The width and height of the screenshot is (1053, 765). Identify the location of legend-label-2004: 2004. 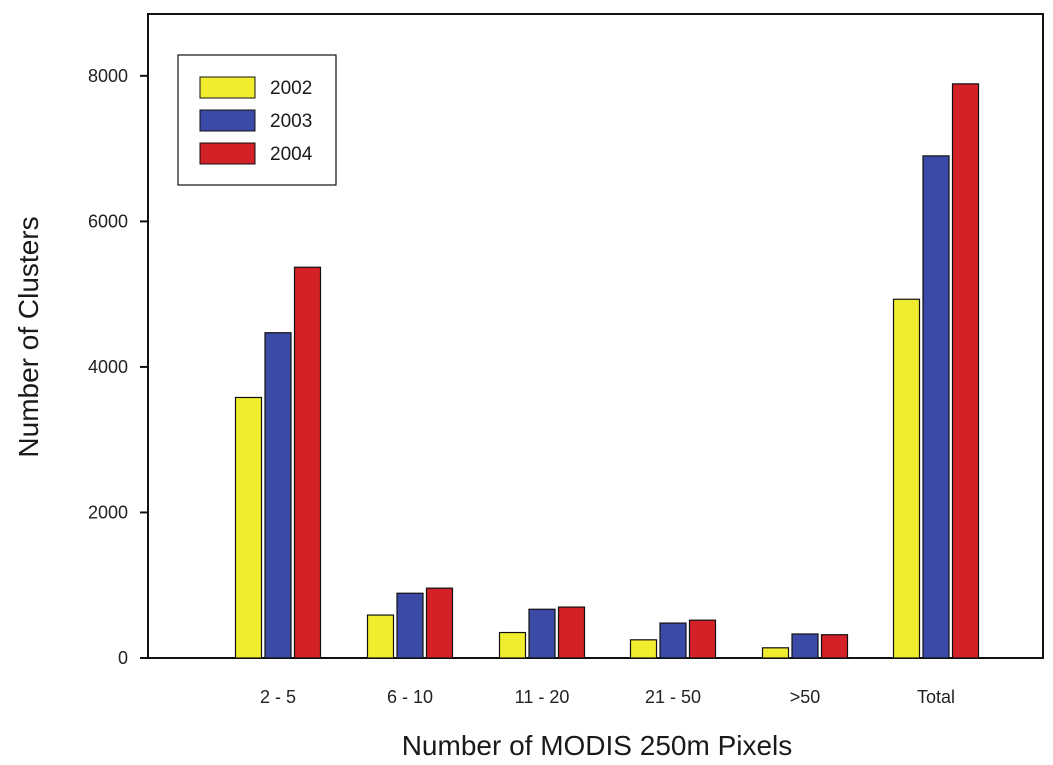
(291, 154).